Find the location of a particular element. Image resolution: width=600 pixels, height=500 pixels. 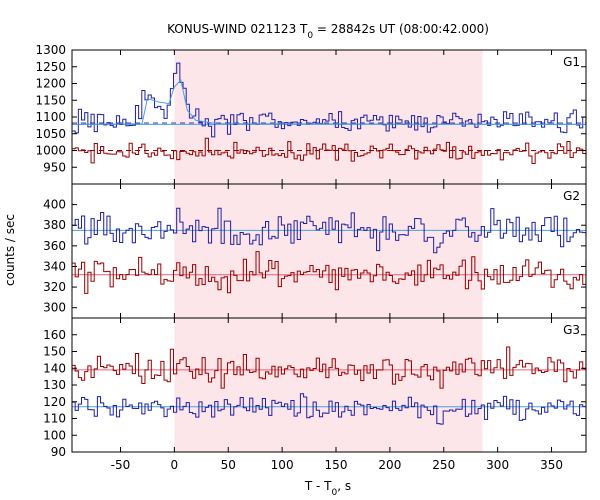

y-tick-label: 380 is located at coordinates (54, 225).